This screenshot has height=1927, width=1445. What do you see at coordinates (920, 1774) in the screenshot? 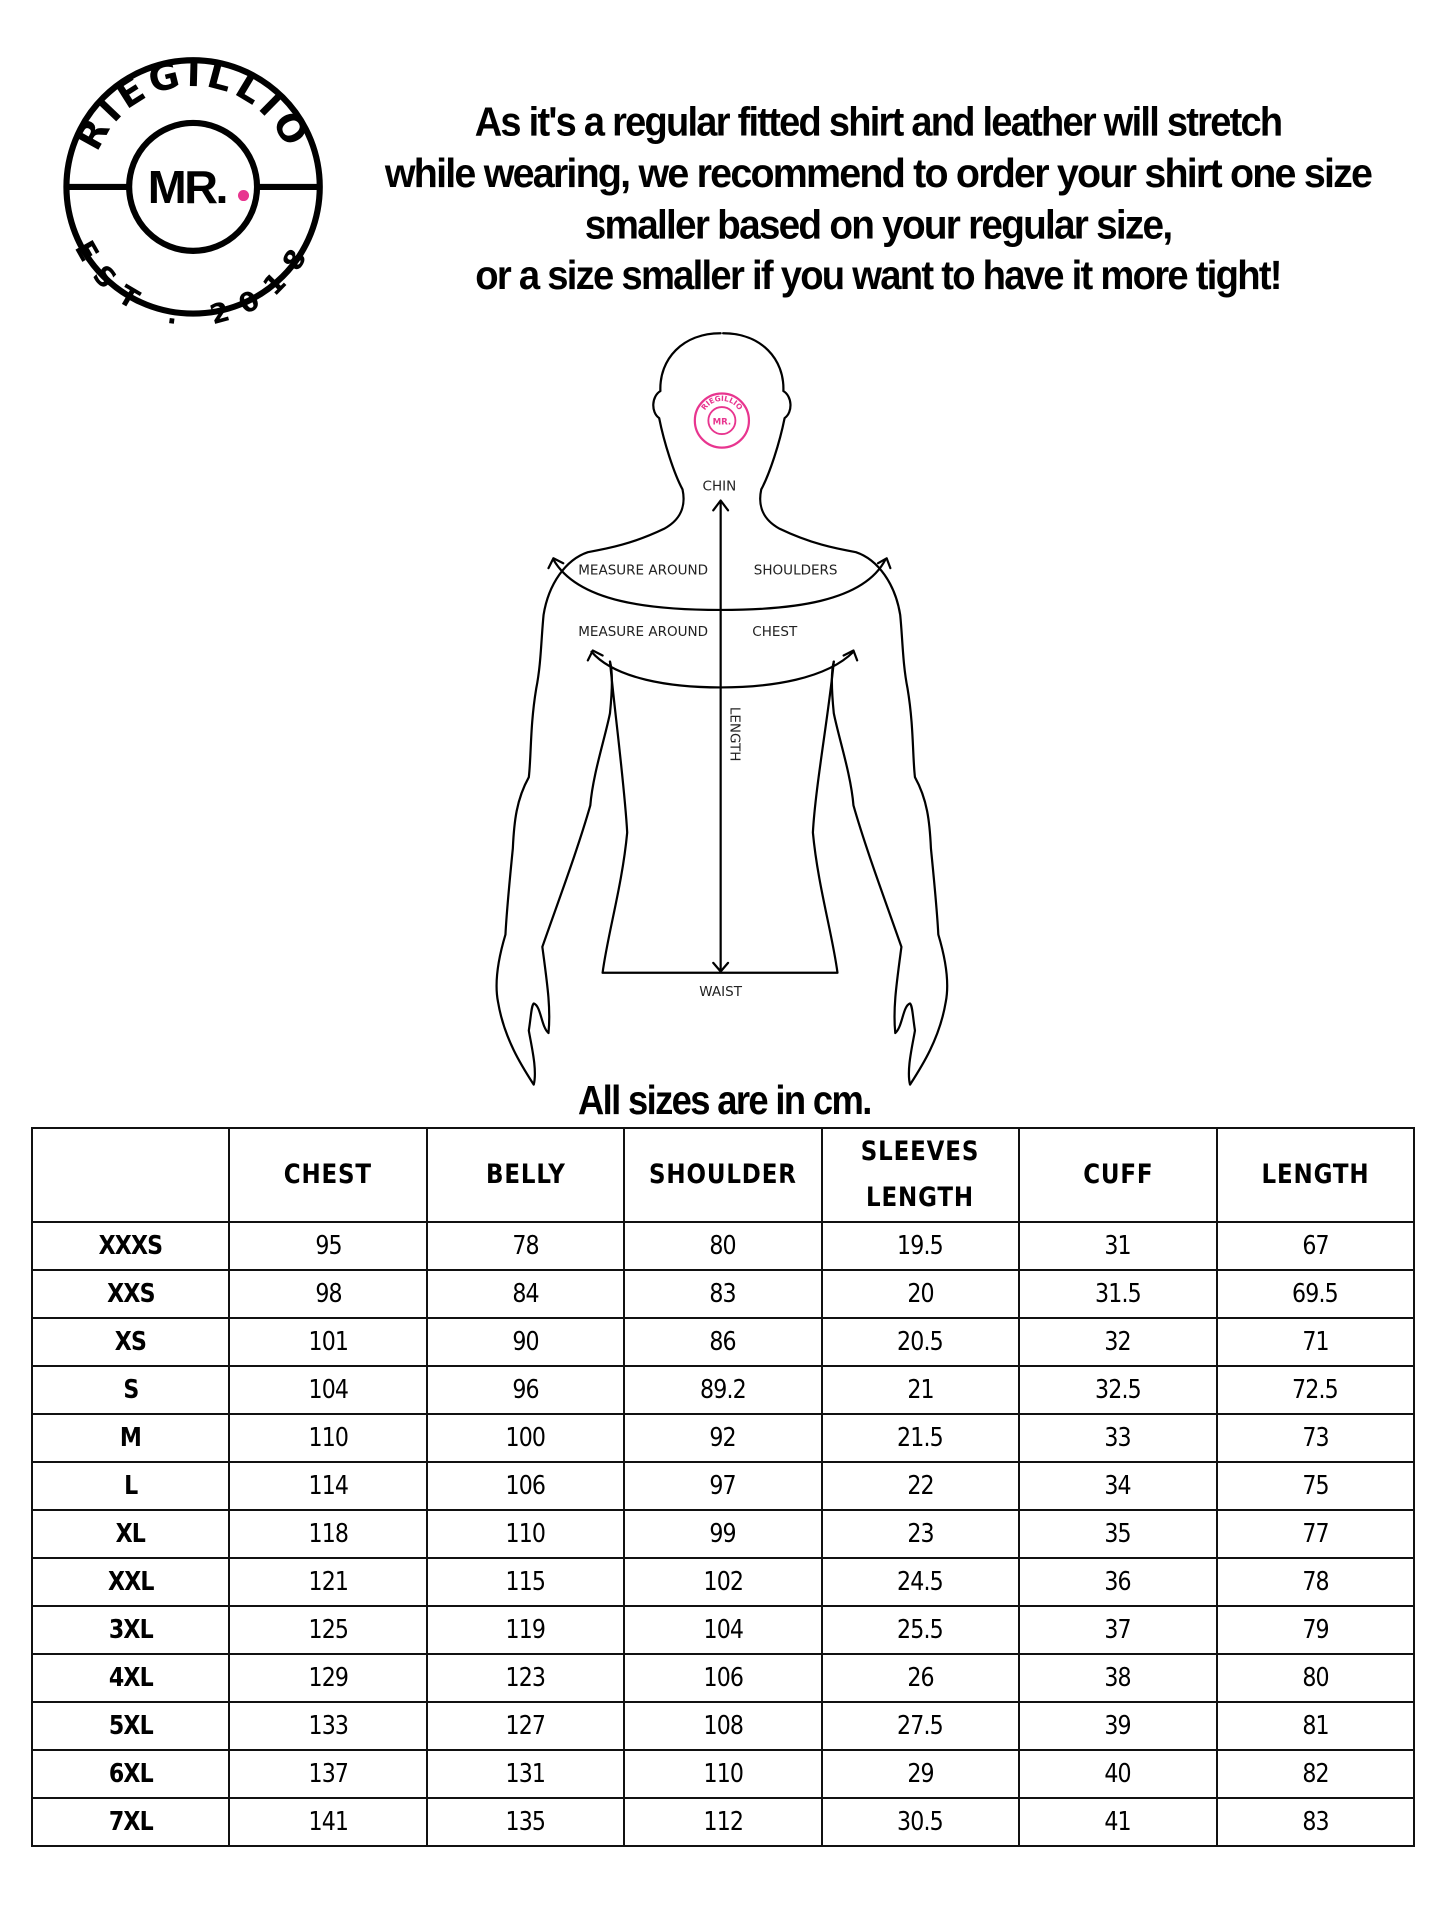
I see `measurement-cell: 29` at bounding box center [920, 1774].